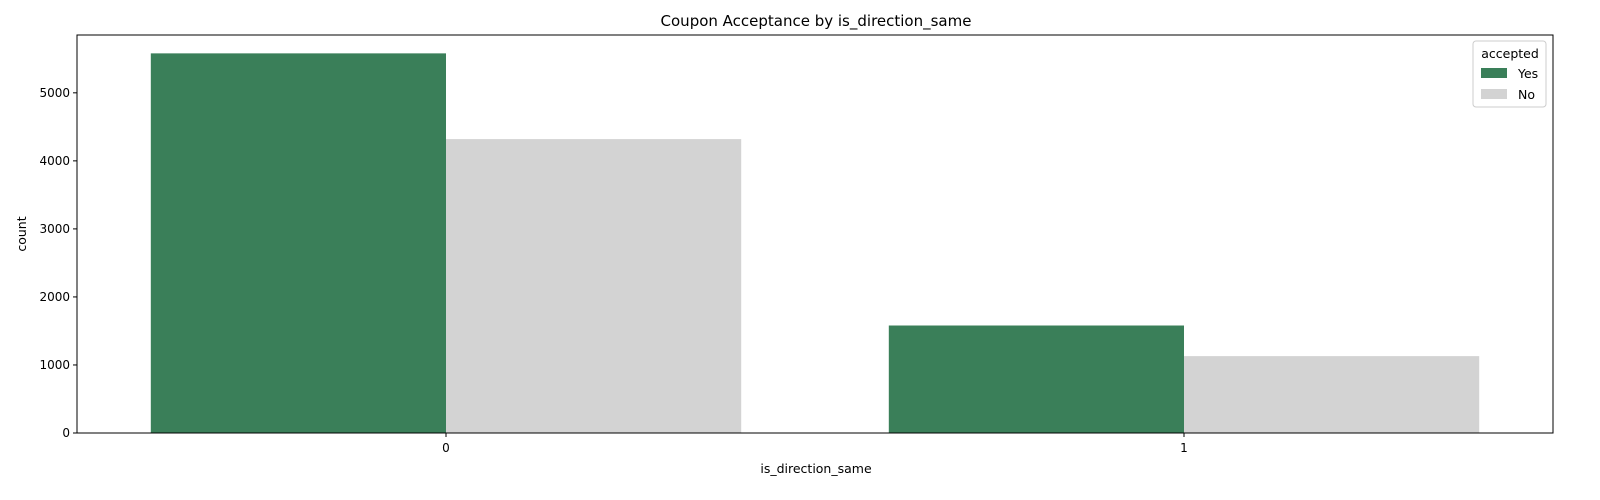 The image size is (1600, 500). Describe the element at coordinates (54, 229) in the screenshot. I see `y-tick-label: 3000` at that location.